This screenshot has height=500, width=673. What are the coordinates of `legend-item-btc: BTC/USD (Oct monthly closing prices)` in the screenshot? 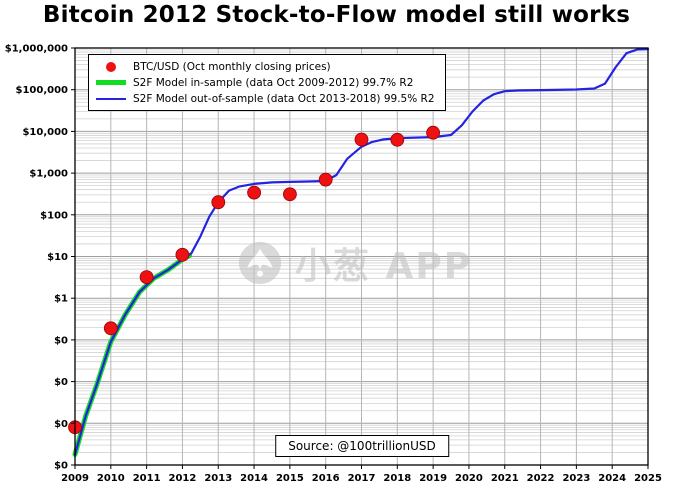 It's located at (265, 66).